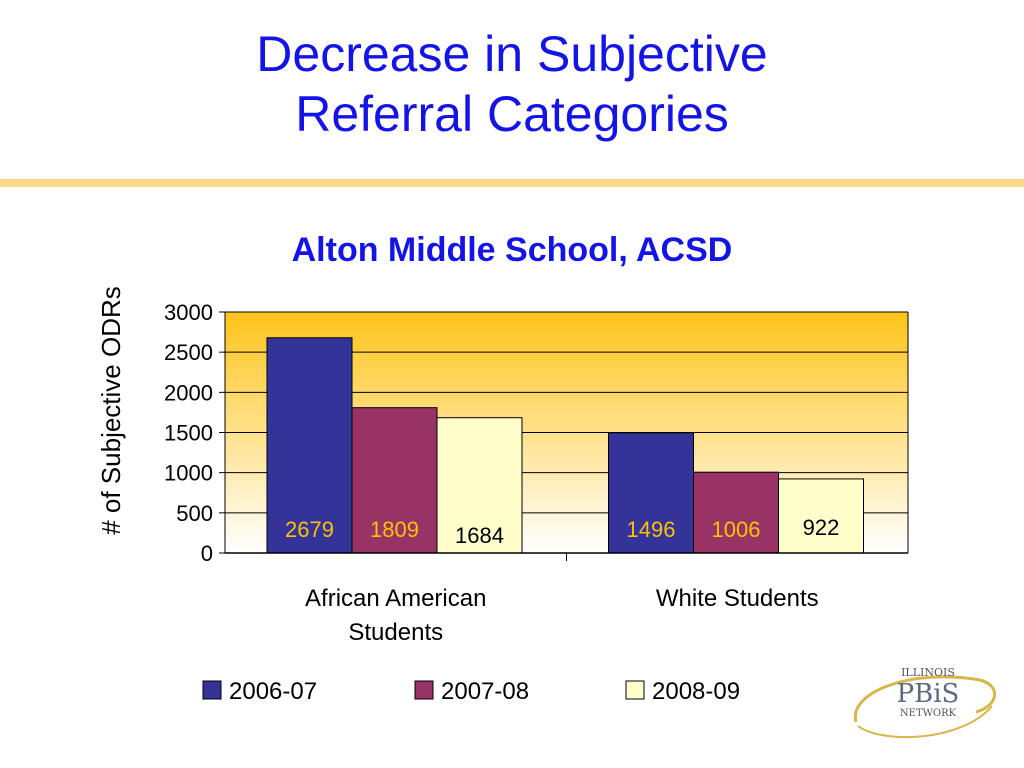 The height and width of the screenshot is (768, 1024). What do you see at coordinates (696, 691) in the screenshot?
I see `legend-label: 2008-09` at bounding box center [696, 691].